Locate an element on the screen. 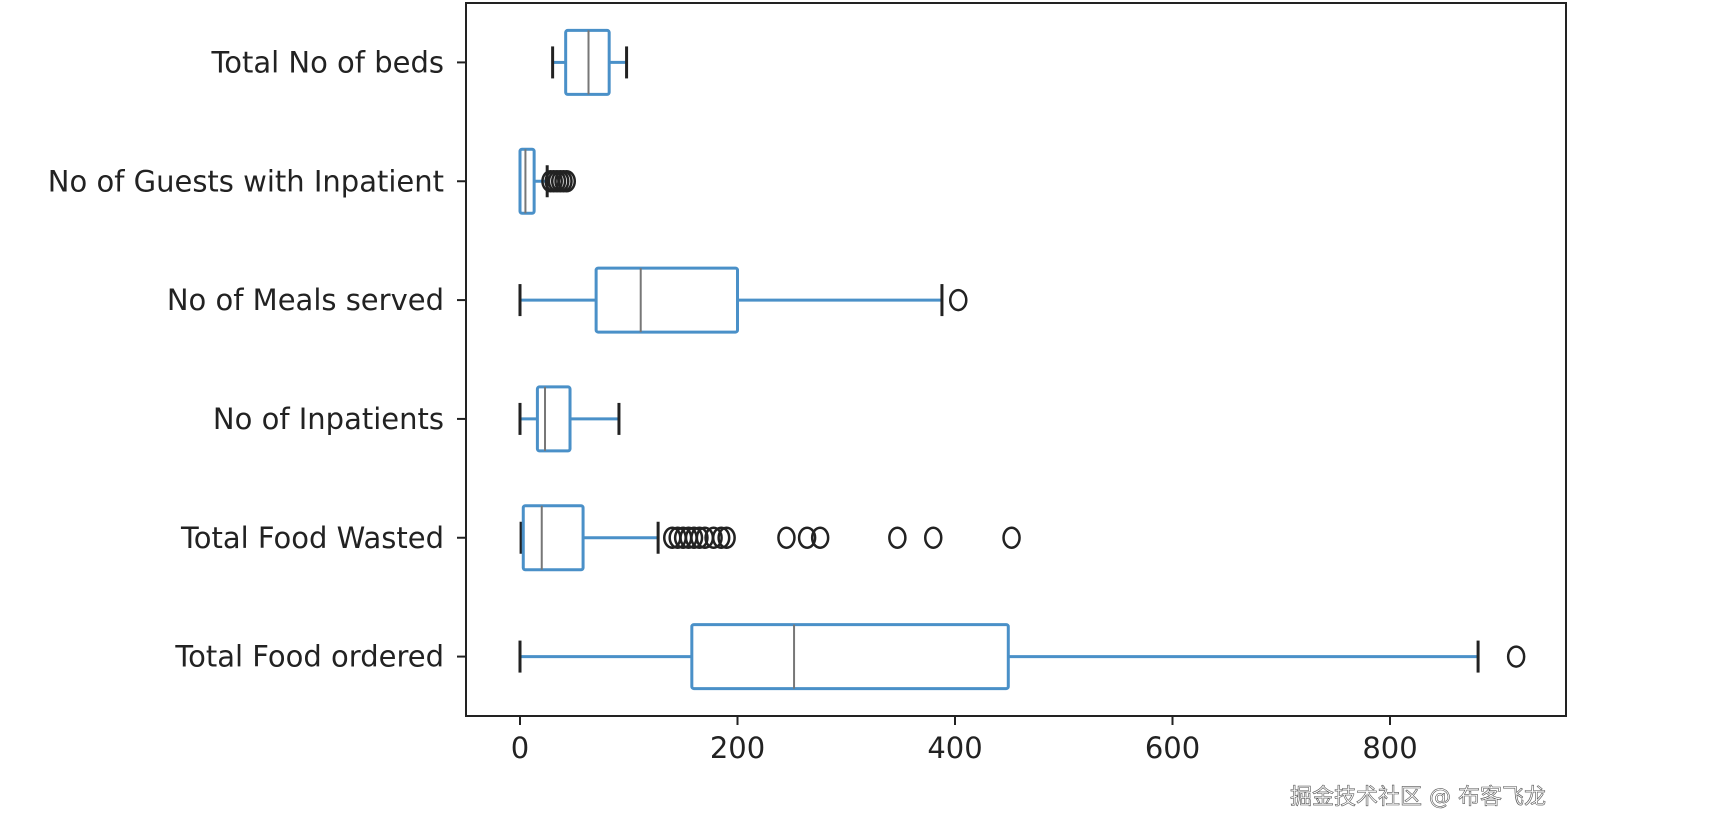 This screenshot has height=839, width=1717. x-tick-label: 0 is located at coordinates (520, 748).